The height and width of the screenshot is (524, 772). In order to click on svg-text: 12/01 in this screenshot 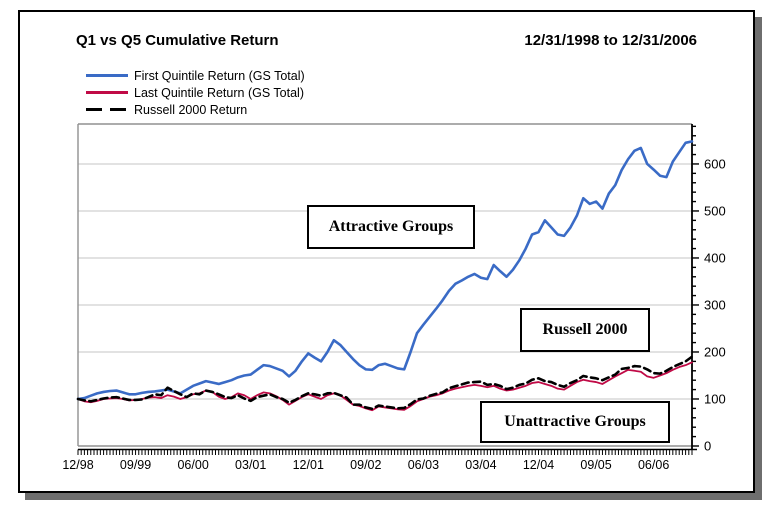, I will do `click(308, 465)`.